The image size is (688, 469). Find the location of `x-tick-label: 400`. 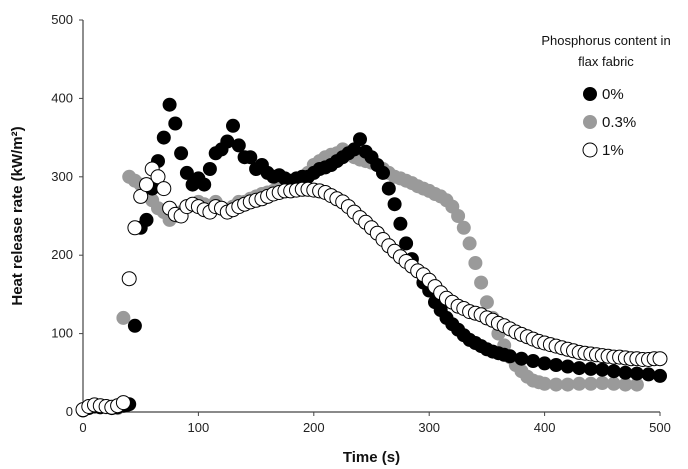

x-tick-label: 400 is located at coordinates (545, 427).